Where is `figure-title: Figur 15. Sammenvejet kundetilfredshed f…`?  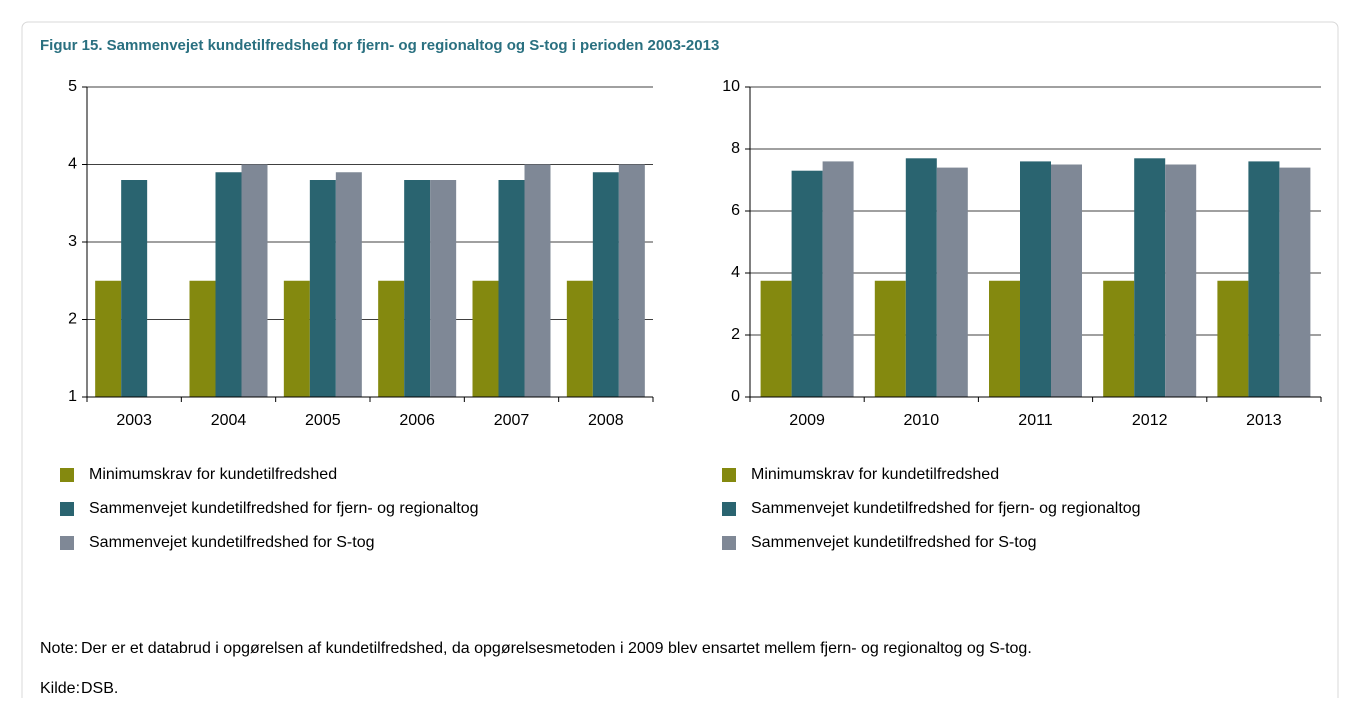 figure-title: Figur 15. Sammenvejet kundetilfredshed f… is located at coordinates (379, 45).